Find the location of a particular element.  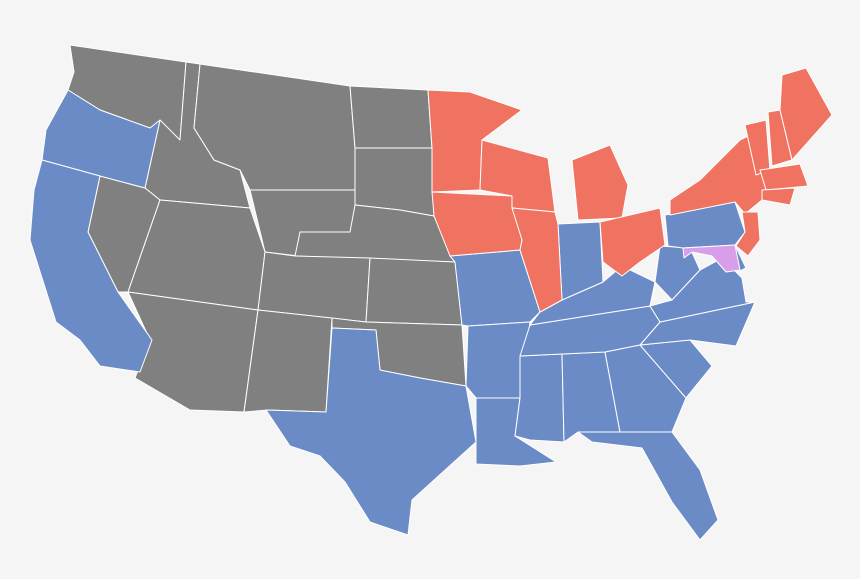

state-ct-ri is located at coordinates (778, 196).